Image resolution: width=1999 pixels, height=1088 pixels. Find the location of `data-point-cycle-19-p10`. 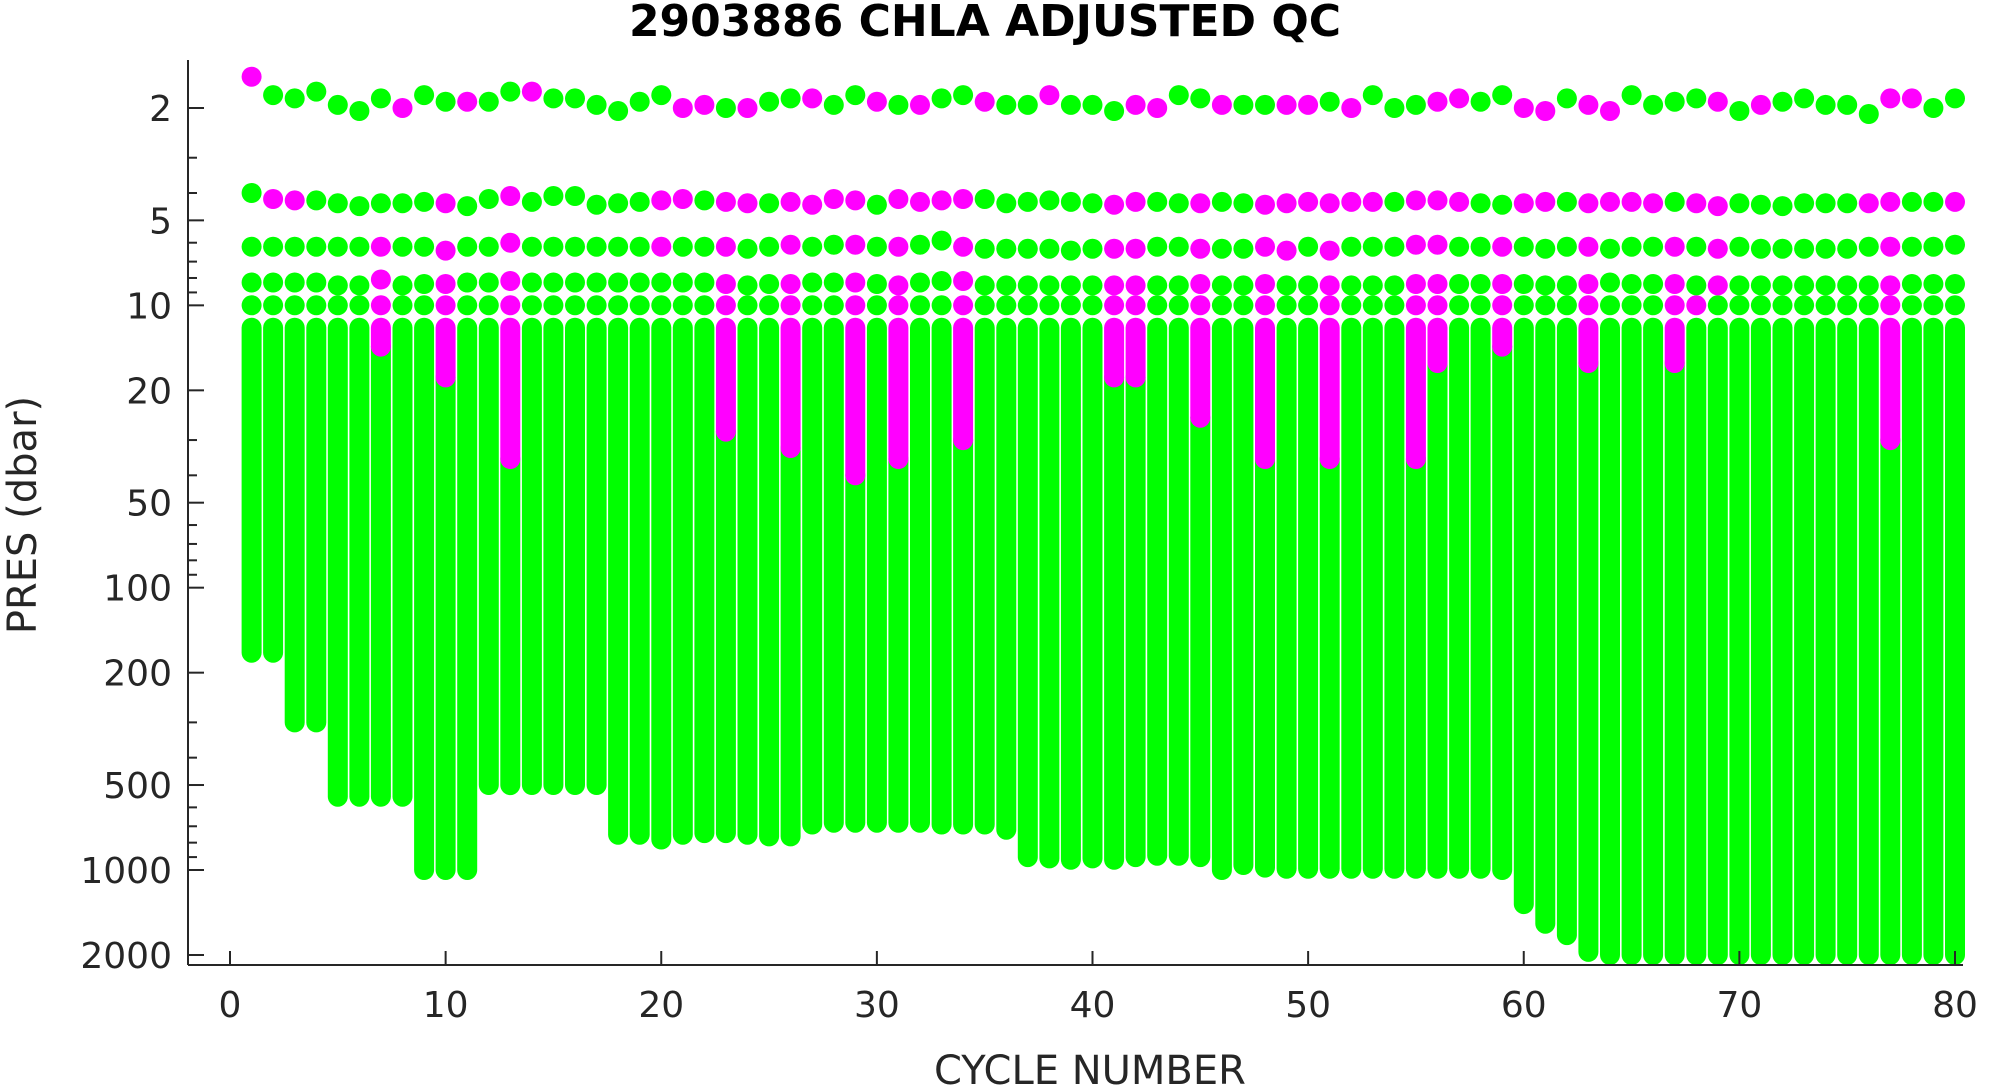

data-point-cycle-19-p10 is located at coordinates (639, 305).